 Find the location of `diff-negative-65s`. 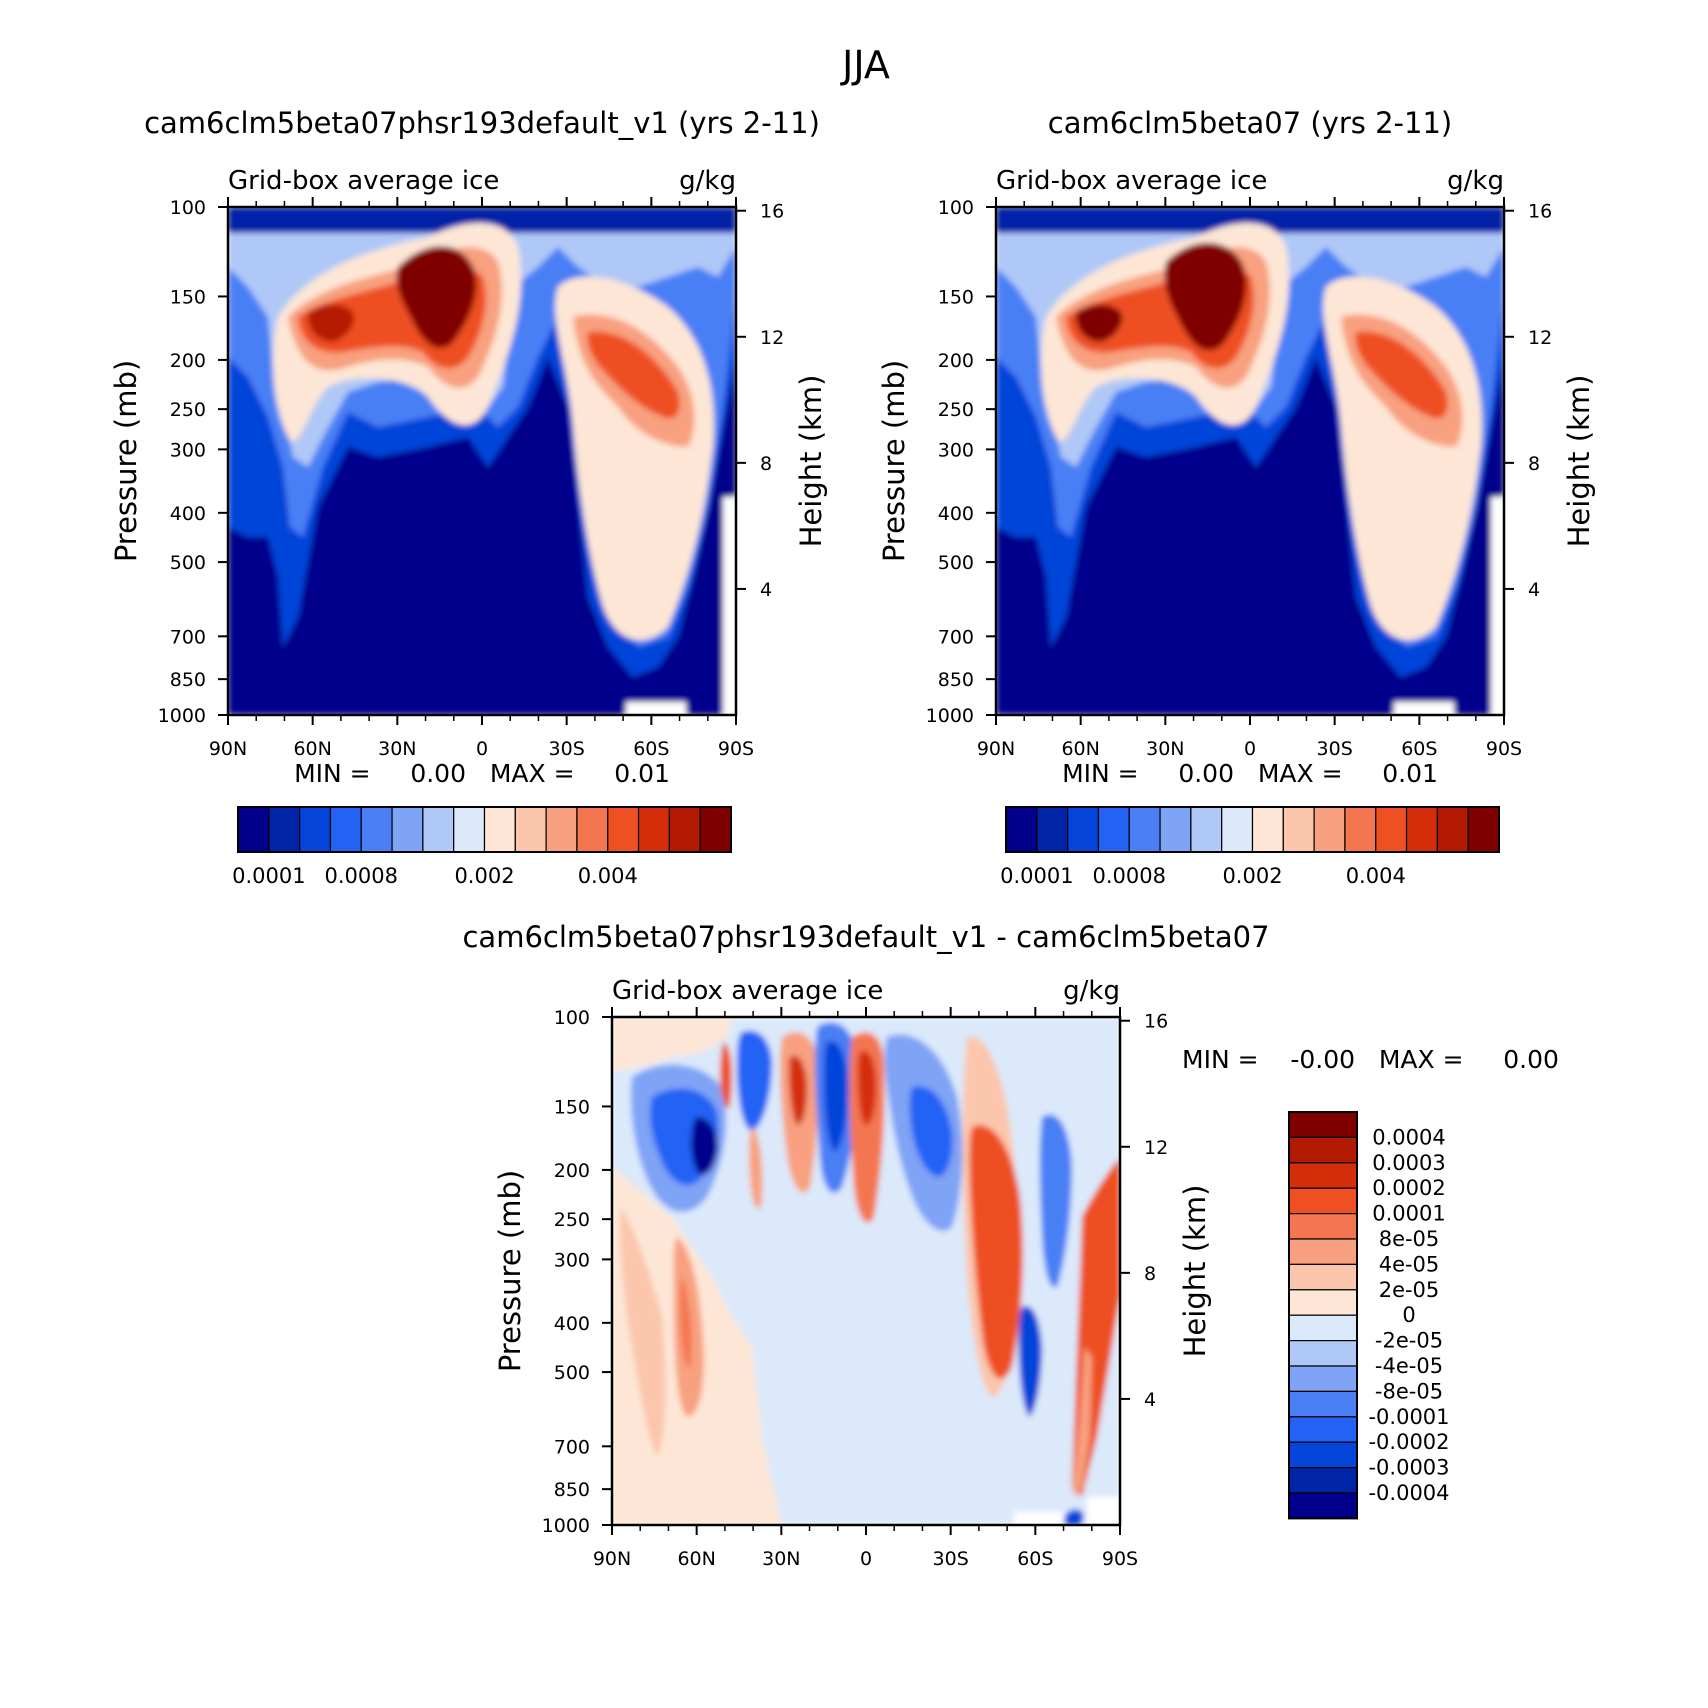

diff-negative-65s is located at coordinates (1055, 1201).